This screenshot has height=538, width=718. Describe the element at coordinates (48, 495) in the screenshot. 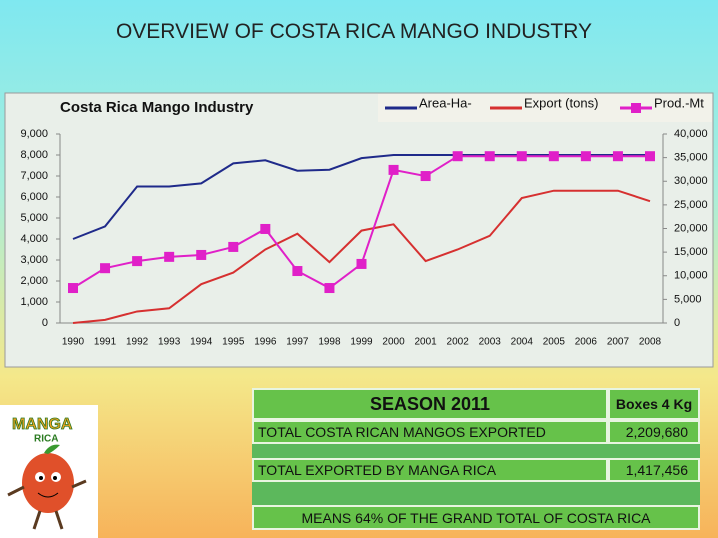

I see `mouth` at that location.